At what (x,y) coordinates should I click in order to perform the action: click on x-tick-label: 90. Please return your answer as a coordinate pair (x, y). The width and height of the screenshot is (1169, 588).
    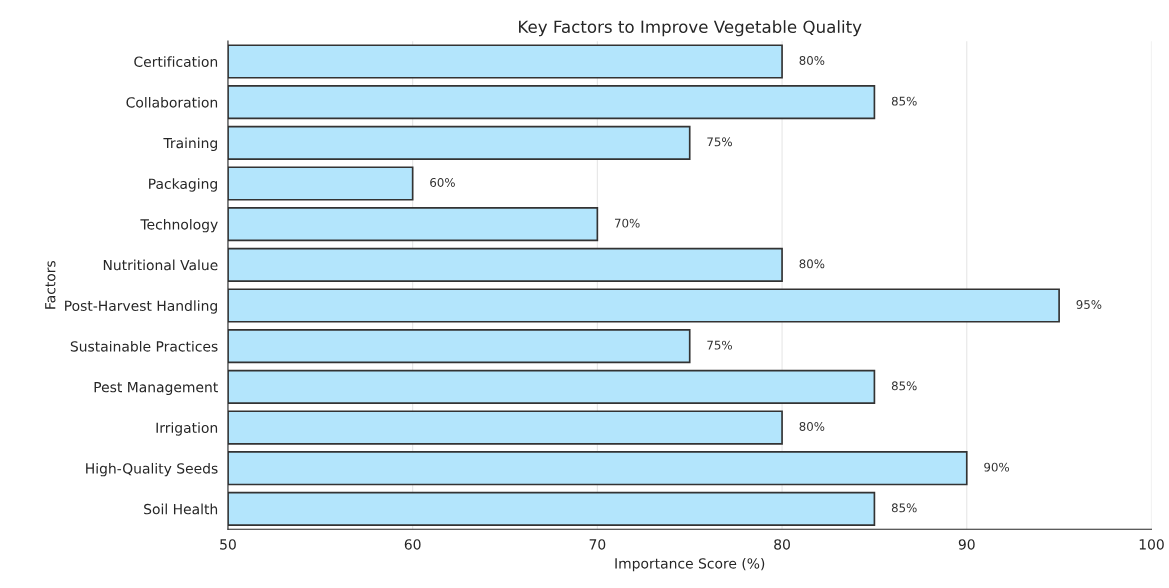
    Looking at the image, I should click on (966, 544).